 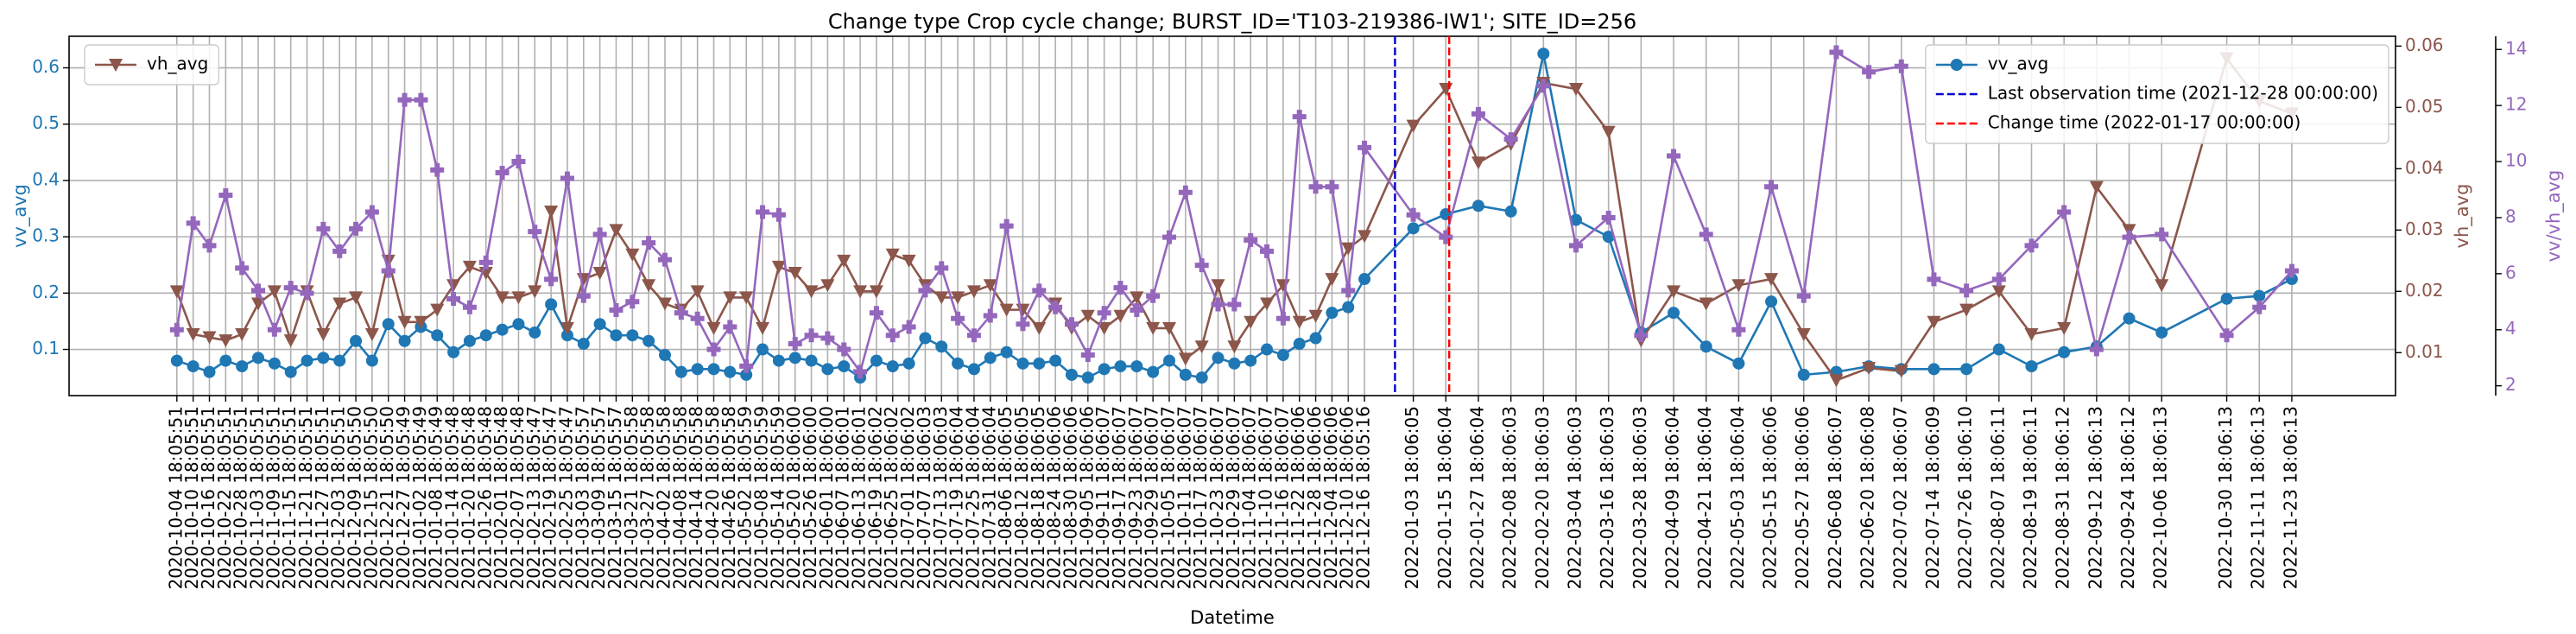 I want to click on x-tick-label: 2022-03-16 18:06:03, so click(x=1607, y=497).